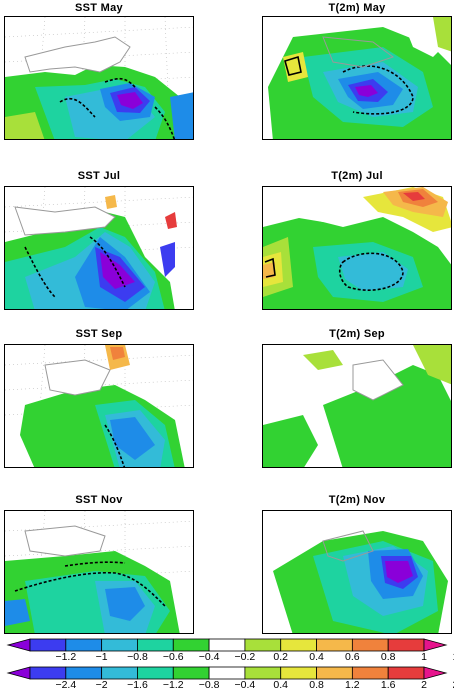 This screenshot has width=454, height=696. I want to click on colorbar-sst, so click(227, 647).